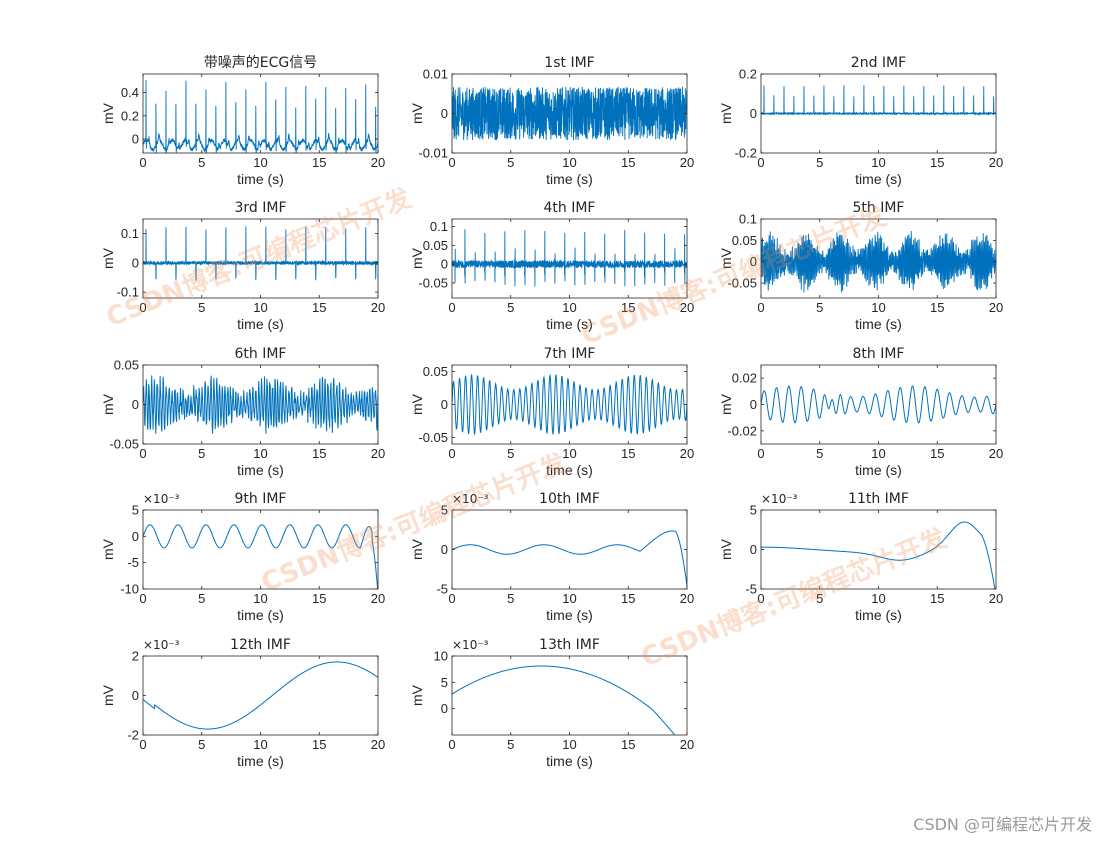 The image size is (1100, 843). What do you see at coordinates (878, 63) in the screenshot?
I see `subplot-title: 2nd IMF` at bounding box center [878, 63].